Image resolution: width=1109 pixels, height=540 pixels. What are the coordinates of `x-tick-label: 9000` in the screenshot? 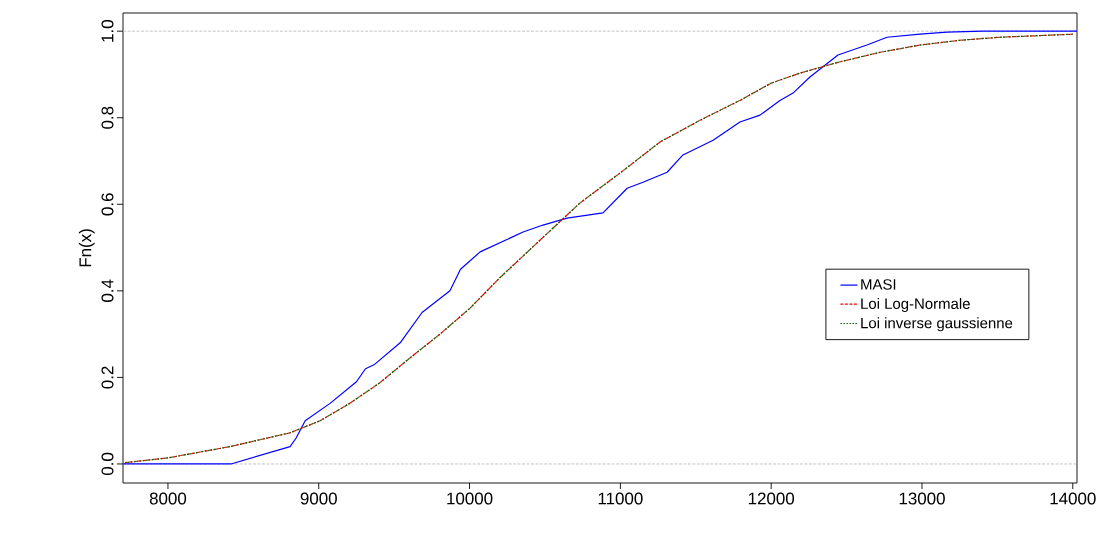 It's located at (318, 498).